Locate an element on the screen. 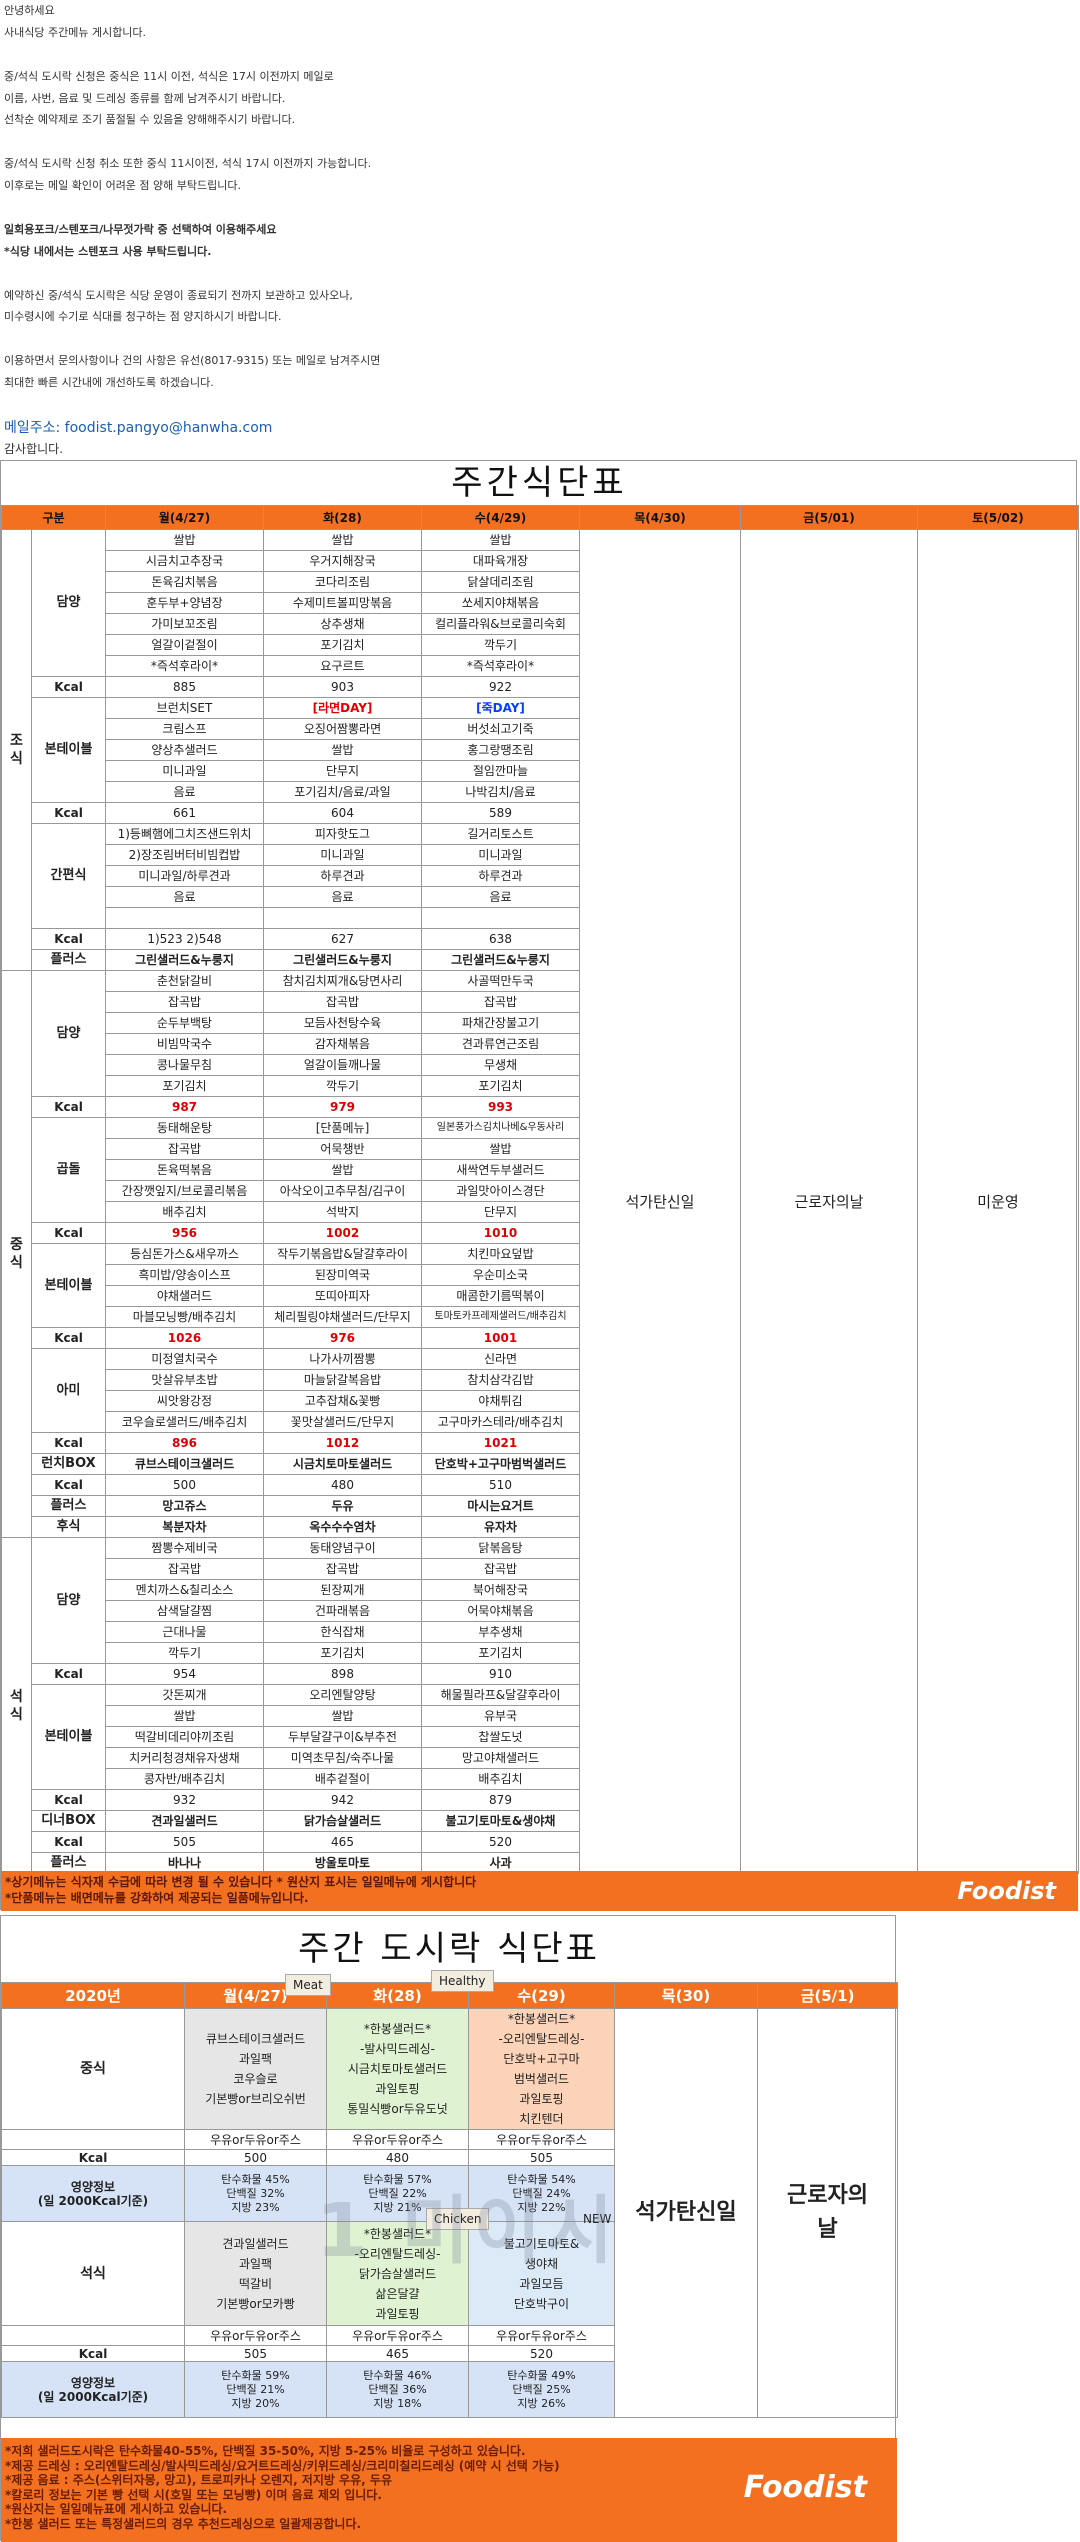  menu-item: 부추생채 is located at coordinates (500, 1632).